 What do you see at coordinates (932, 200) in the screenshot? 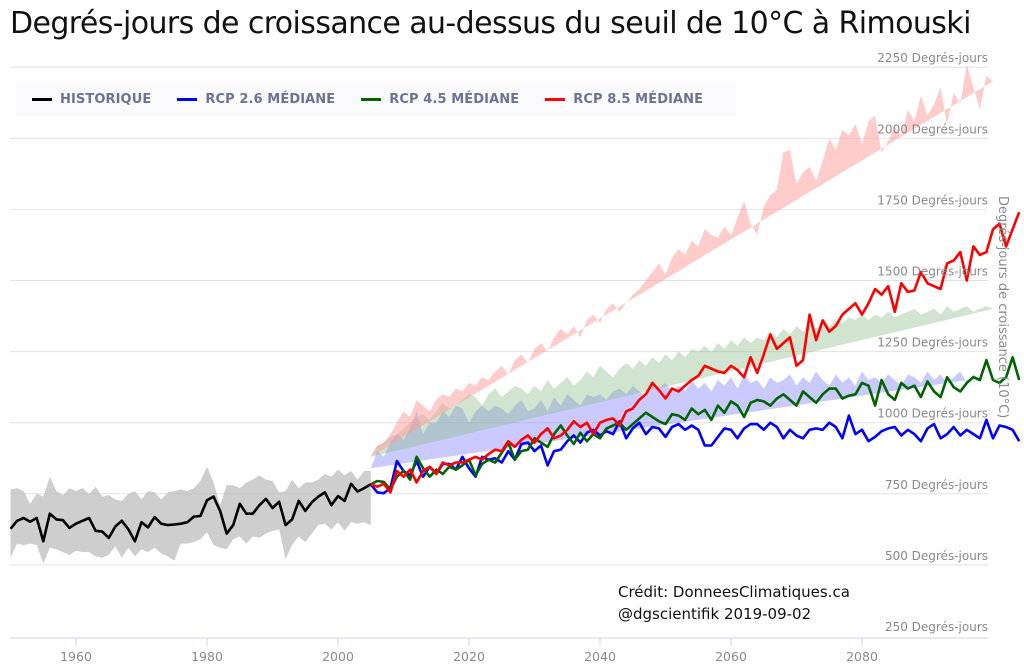
I see `y-tick-label: 1750 Degrés-jours` at bounding box center [932, 200].